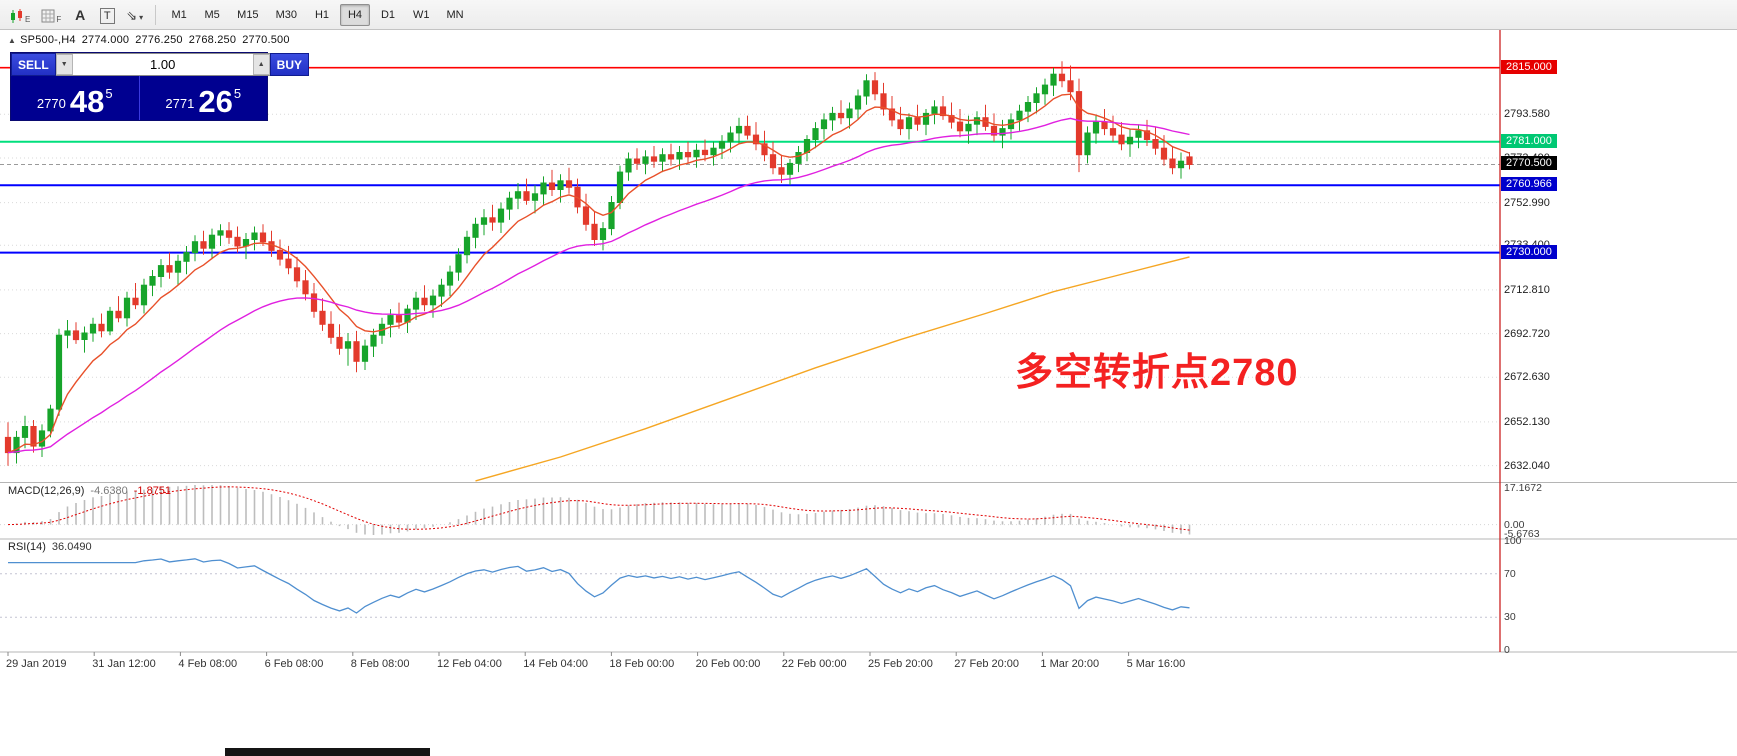  Describe the element at coordinates (215, 101) in the screenshot. I see `buy-price-pips: 26` at that location.